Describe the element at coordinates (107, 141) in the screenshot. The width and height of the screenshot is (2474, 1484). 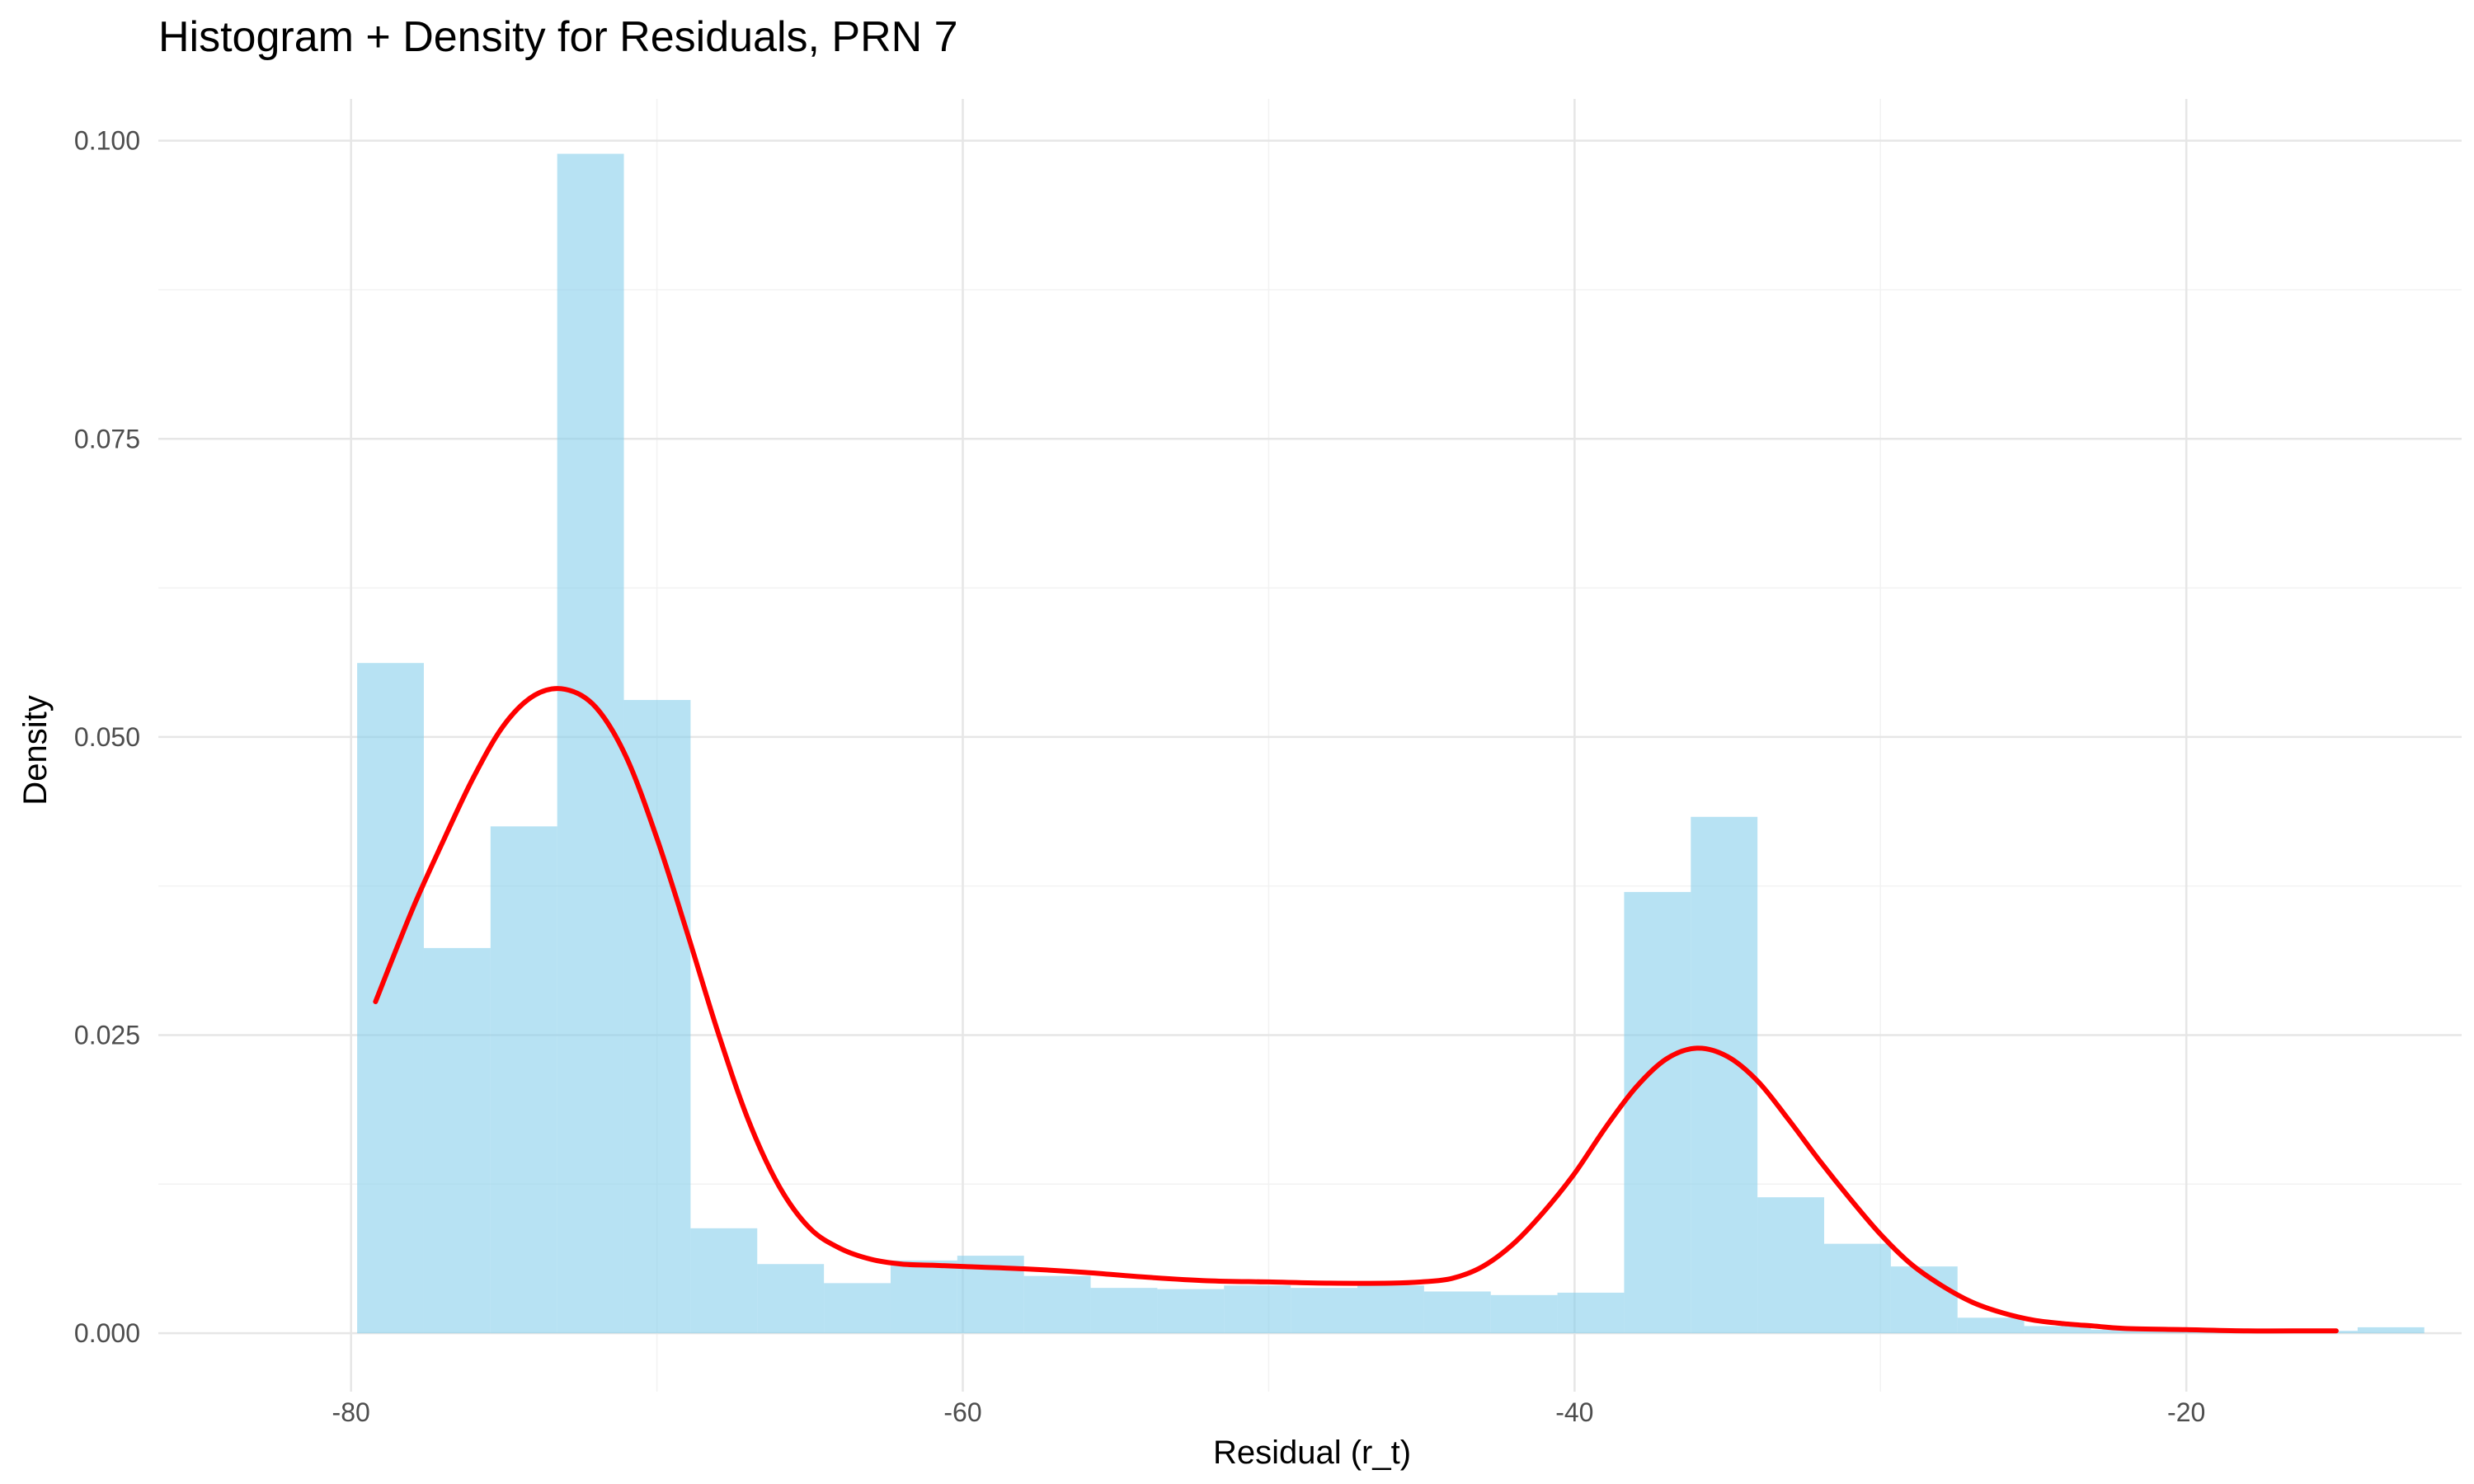
I see `y-tick-label: 0.100` at that location.